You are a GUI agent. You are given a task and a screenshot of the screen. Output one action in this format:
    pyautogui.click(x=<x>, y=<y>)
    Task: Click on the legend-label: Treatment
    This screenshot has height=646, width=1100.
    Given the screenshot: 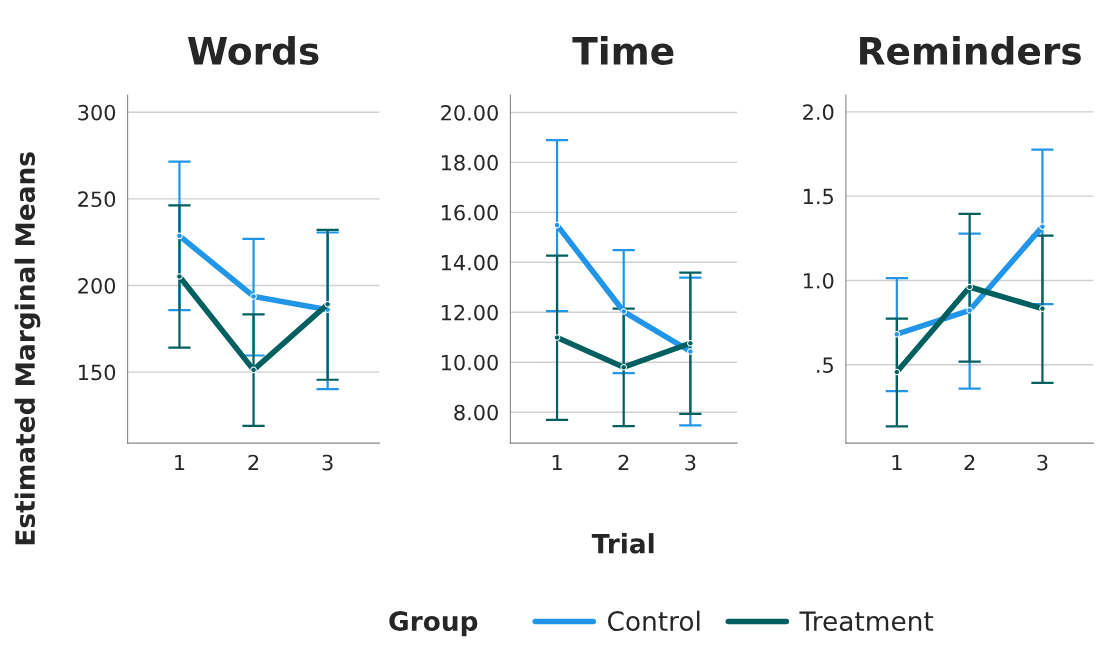 What is the action you would take?
    pyautogui.click(x=866, y=621)
    